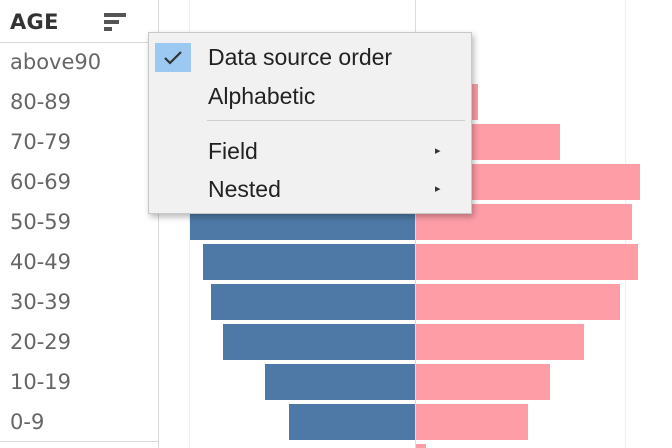 This screenshot has width=672, height=448. What do you see at coordinates (336, 120) in the screenshot?
I see `menu-separator` at bounding box center [336, 120].